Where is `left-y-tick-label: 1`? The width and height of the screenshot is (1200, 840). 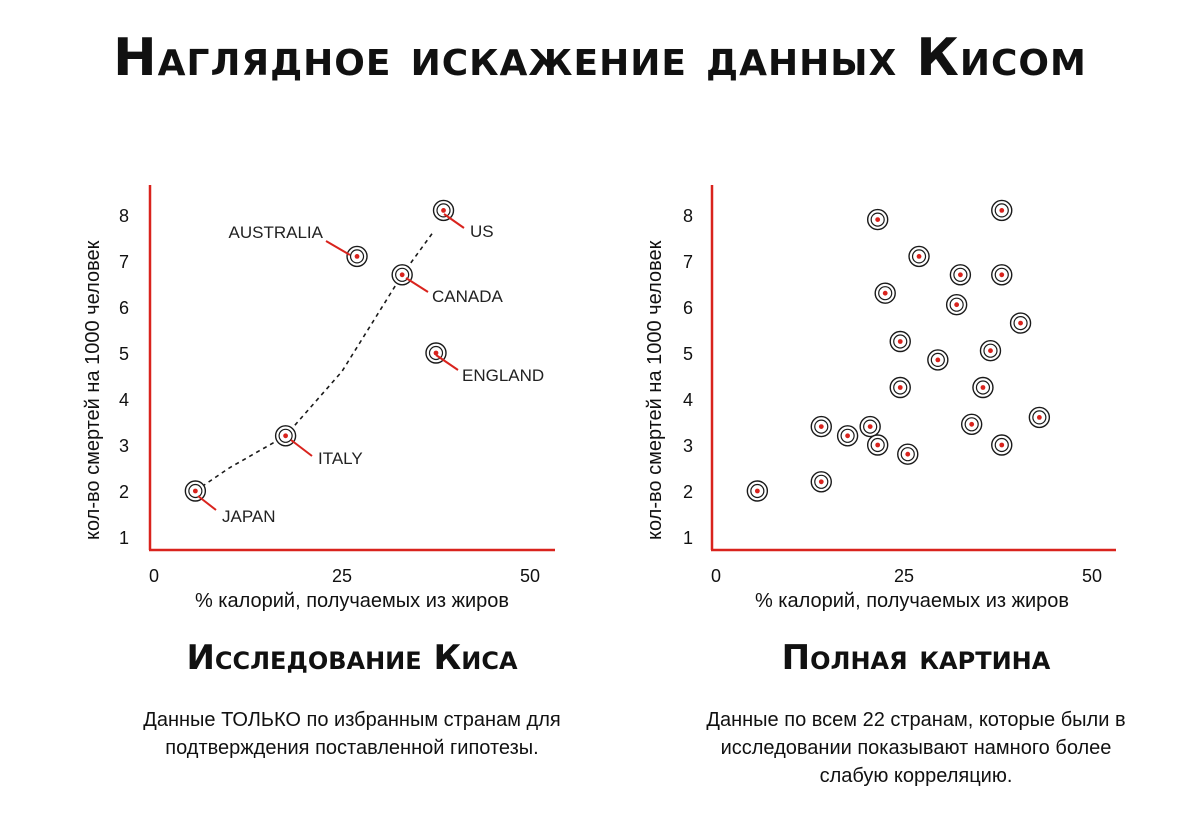
left-y-tick-label: 1 is located at coordinates (124, 538).